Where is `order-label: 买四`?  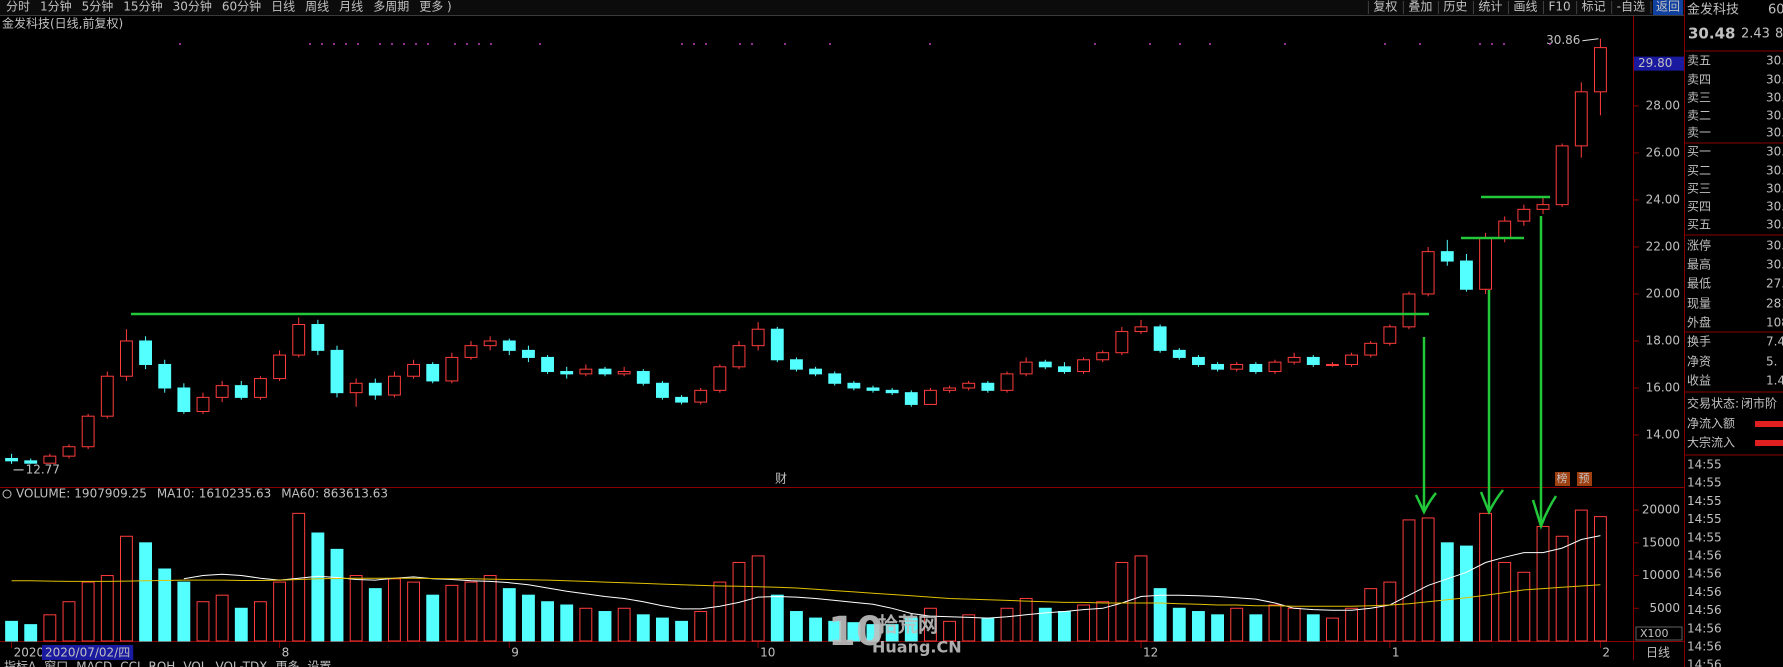
order-label: 买四 is located at coordinates (1699, 207).